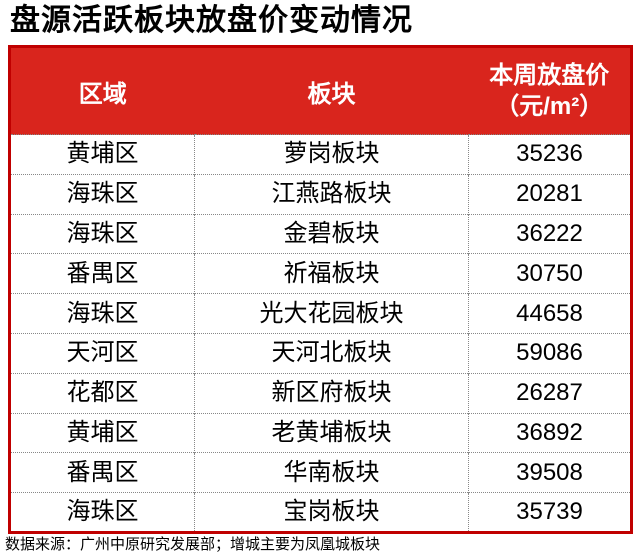 This screenshot has width=636, height=559. What do you see at coordinates (331, 154) in the screenshot?
I see `sector-cell: 萝岗板块` at bounding box center [331, 154].